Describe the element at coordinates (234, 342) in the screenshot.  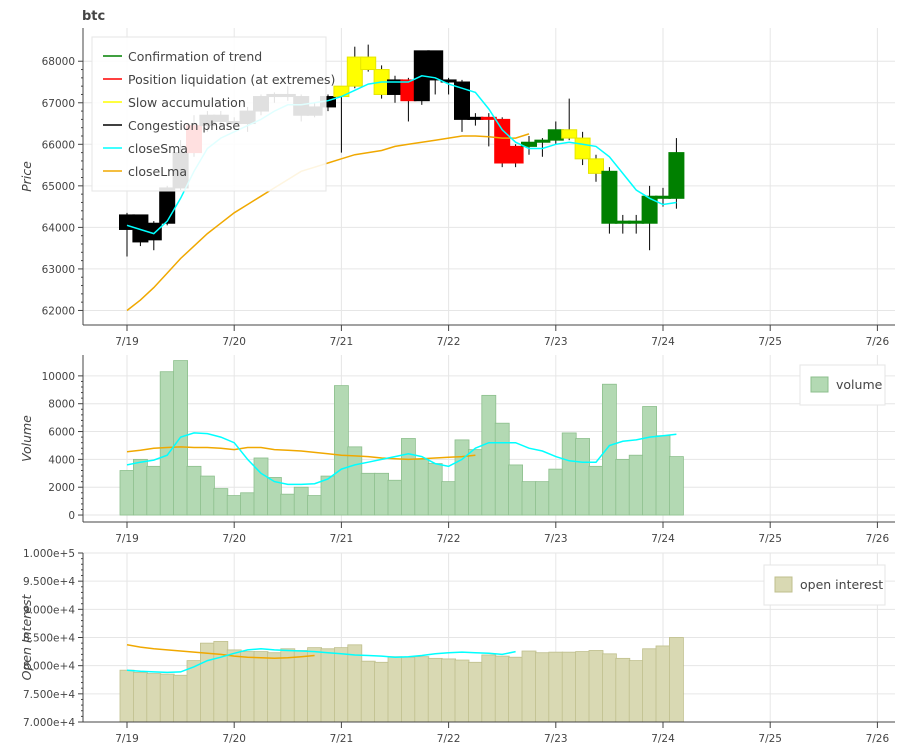
I see `price-xtick-label: 7/20` at that location.